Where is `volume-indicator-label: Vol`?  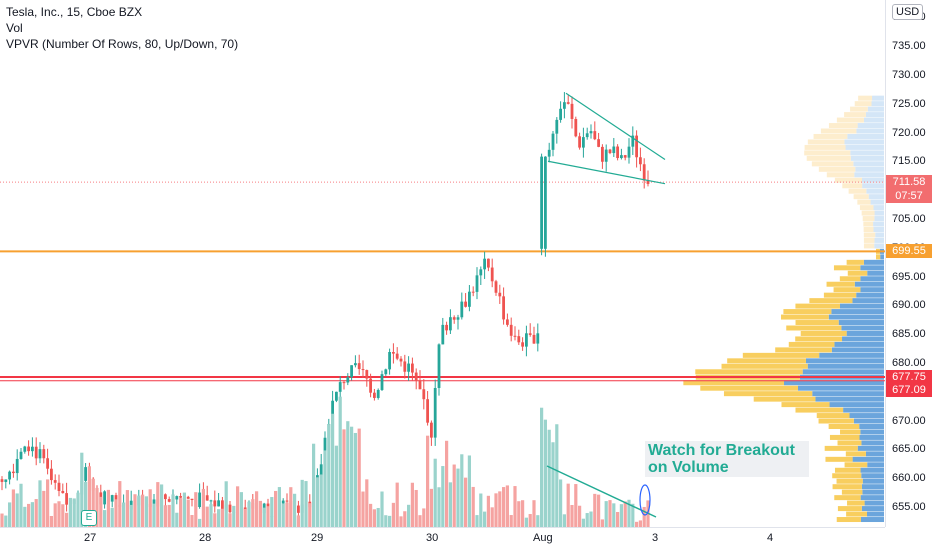
volume-indicator-label: Vol is located at coordinates (14, 28).